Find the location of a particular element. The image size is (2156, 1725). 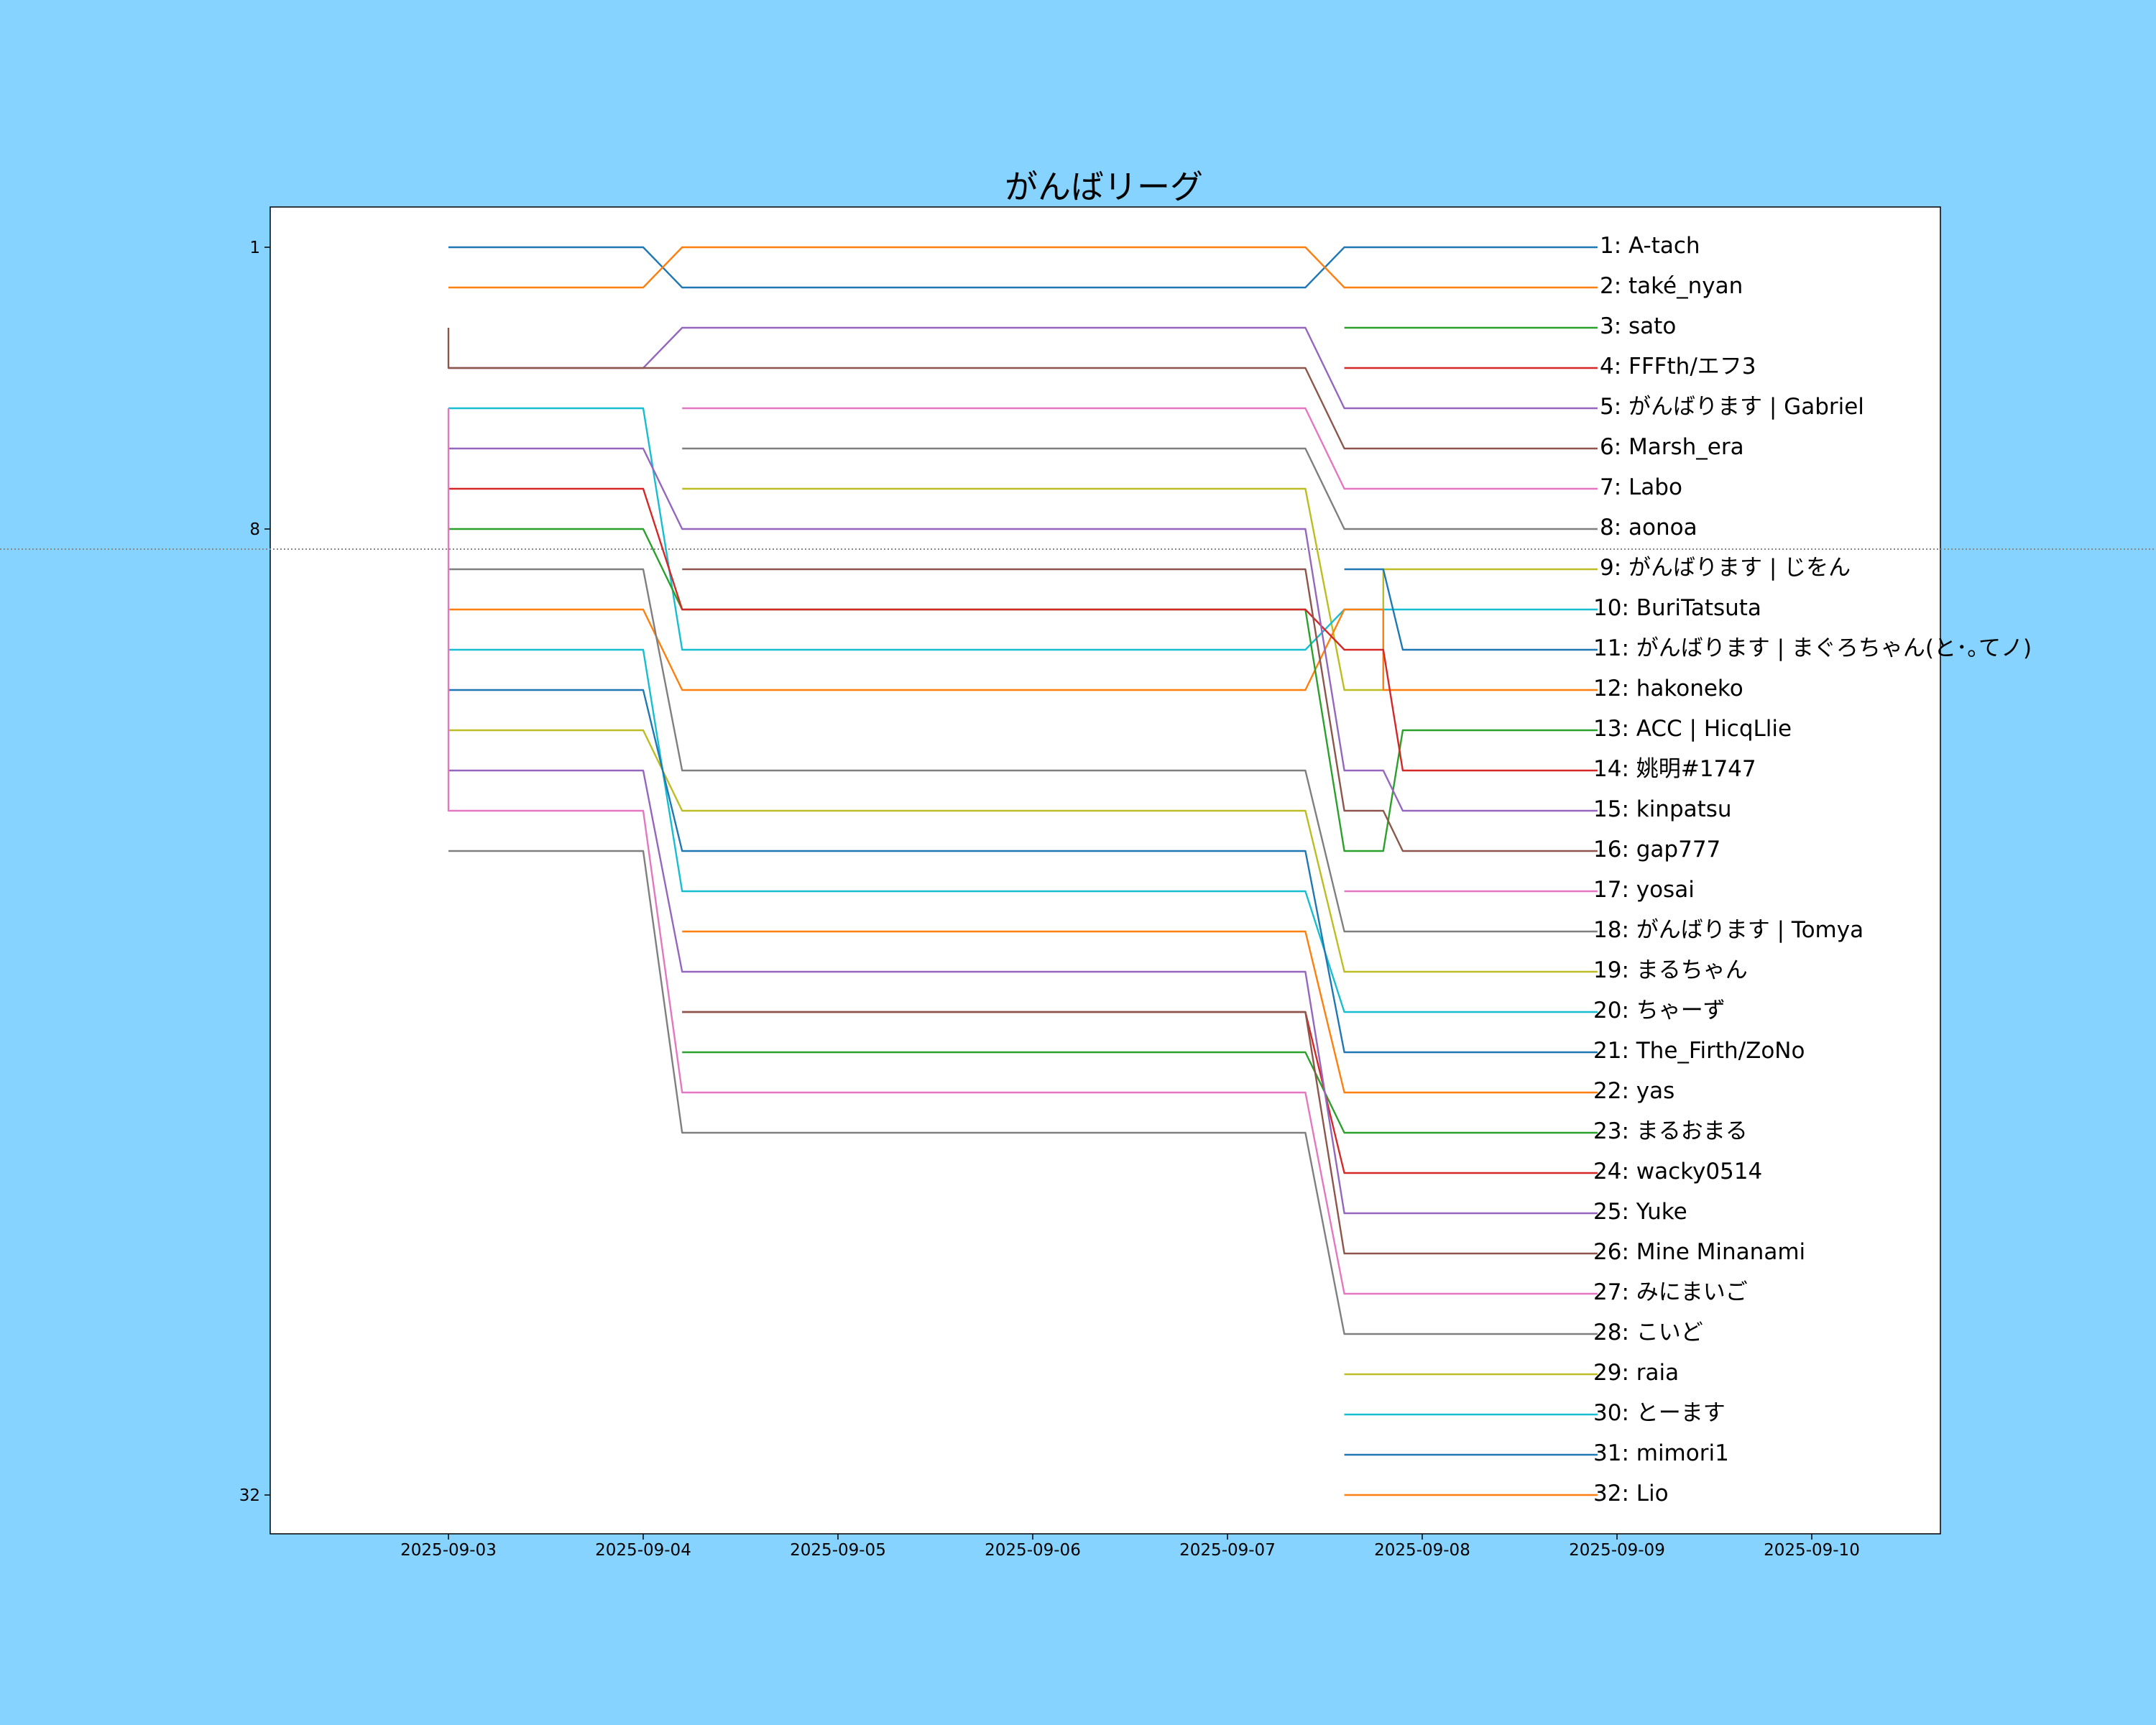

series-end-label: 25: Yuke is located at coordinates (1640, 1212).